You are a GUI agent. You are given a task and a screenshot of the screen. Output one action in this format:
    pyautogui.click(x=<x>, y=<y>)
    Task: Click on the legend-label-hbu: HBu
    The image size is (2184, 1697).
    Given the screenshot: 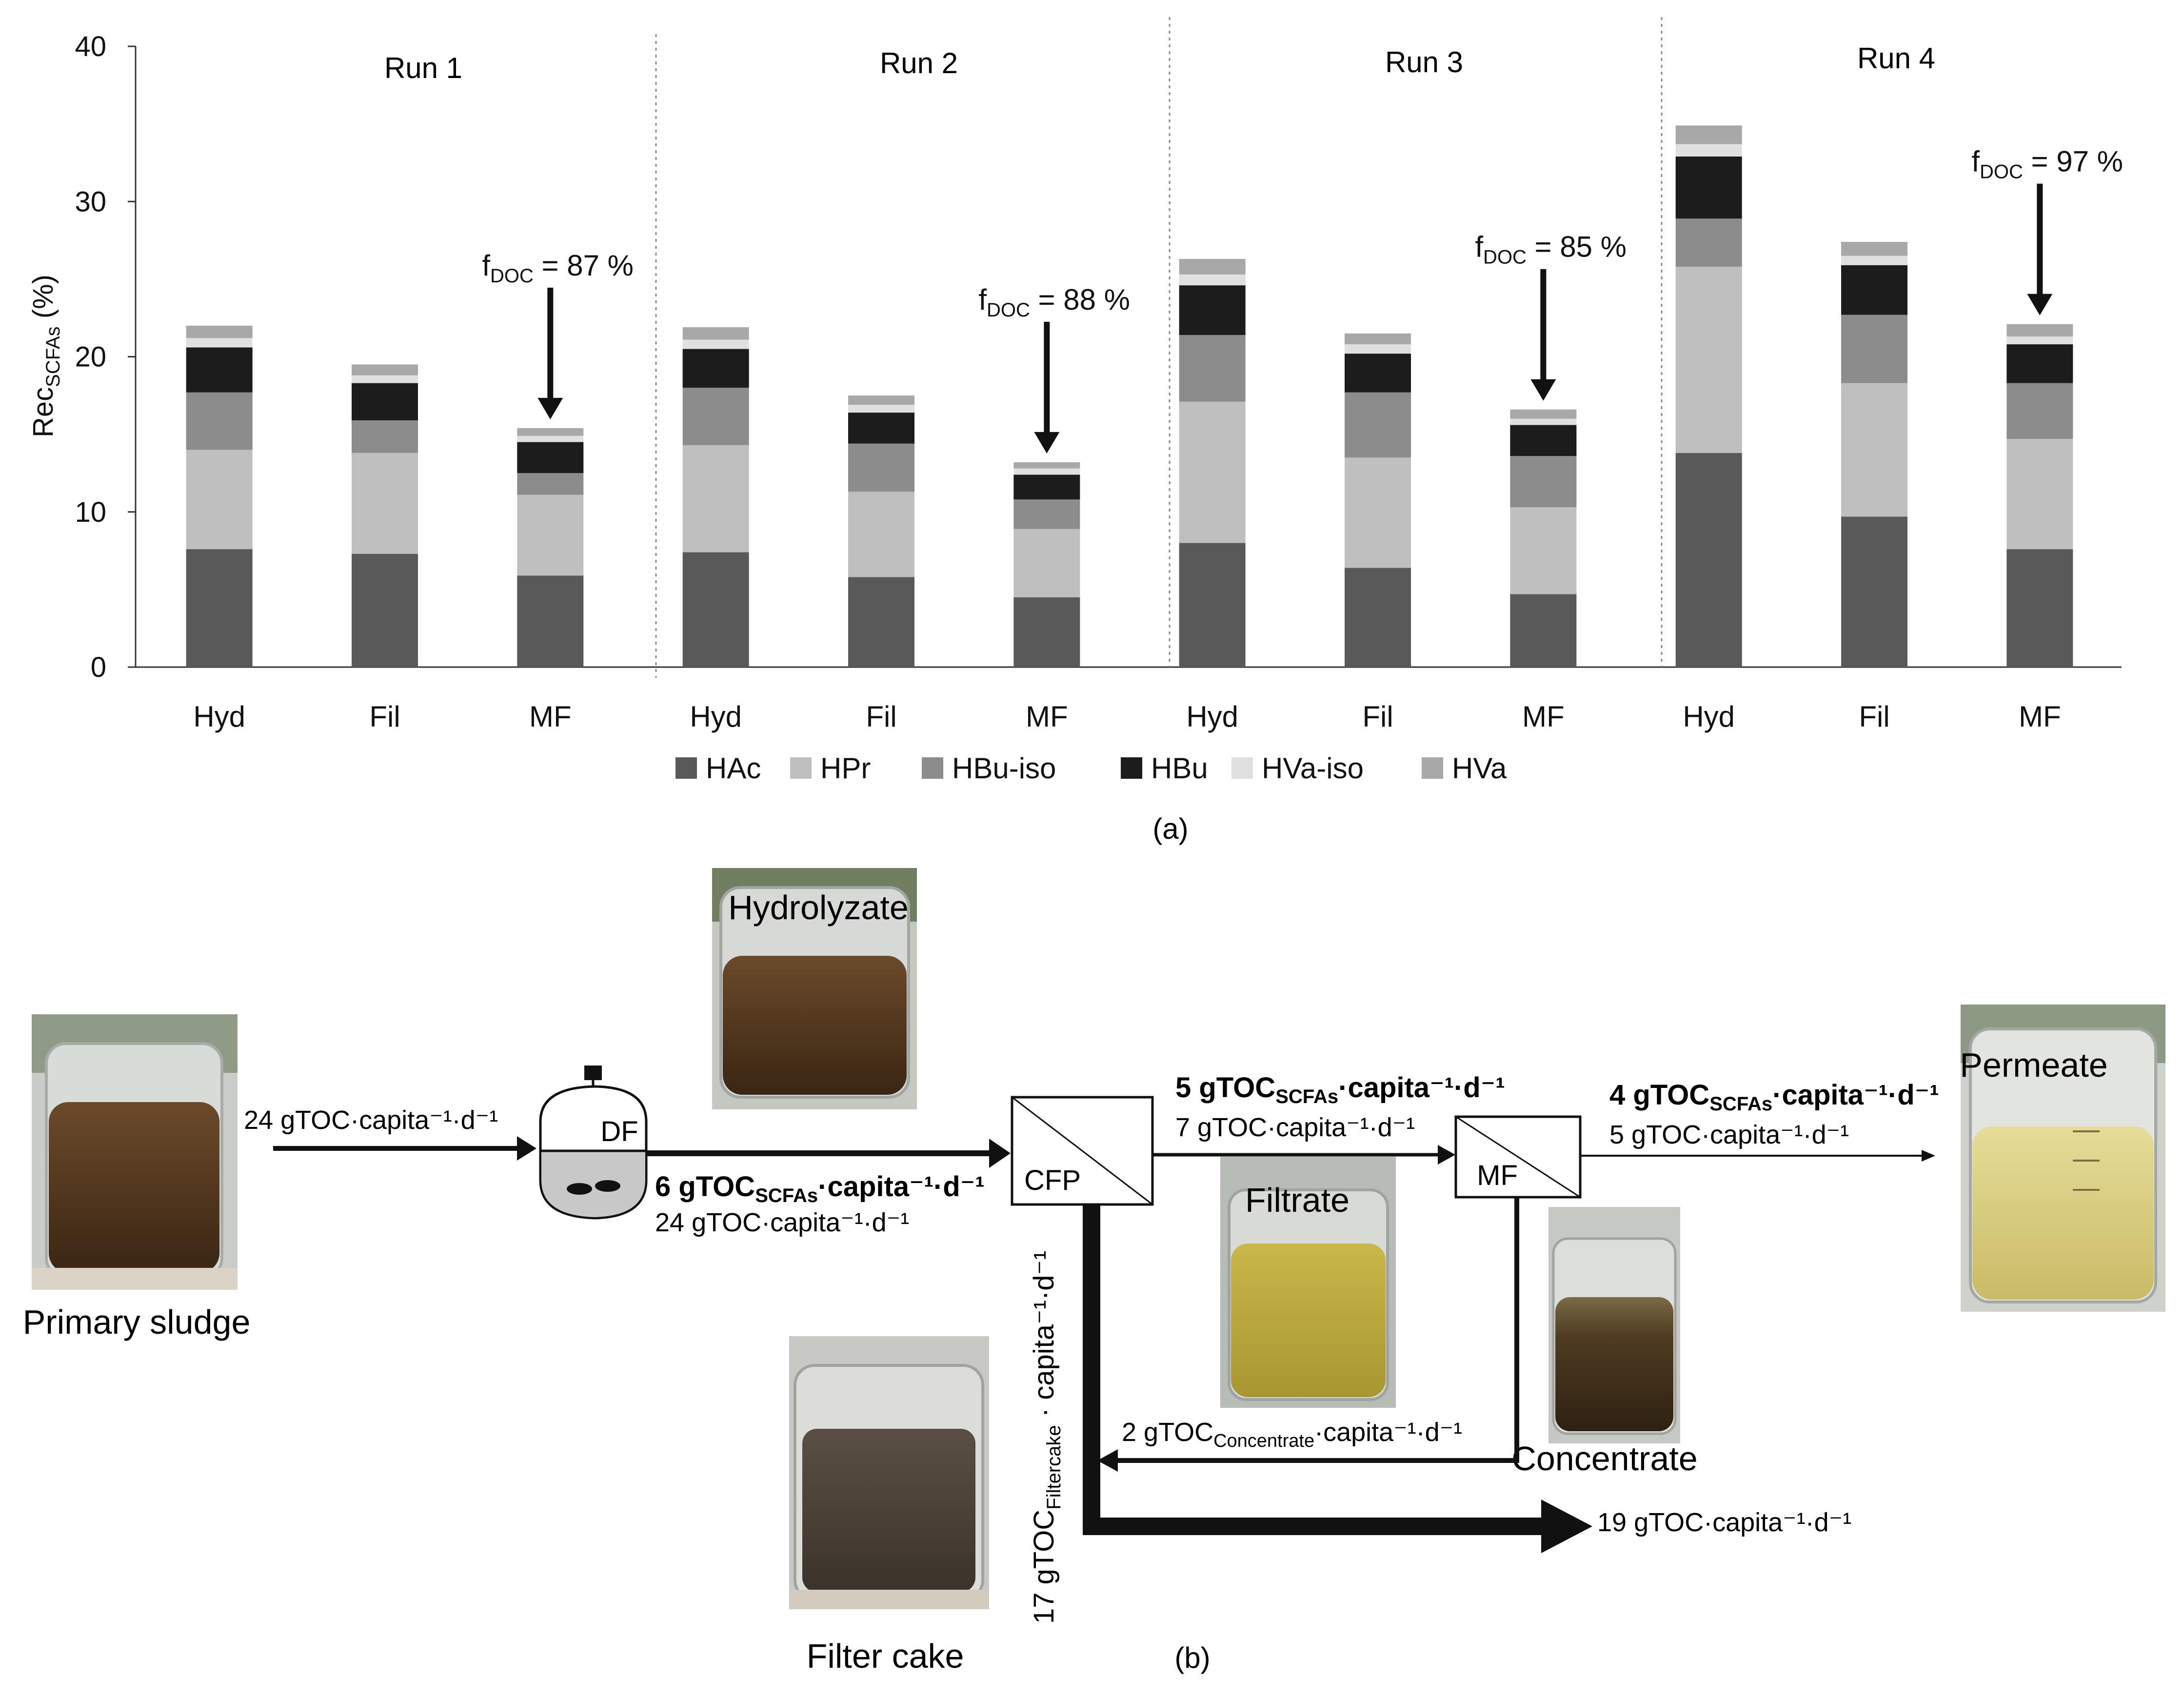 What is the action you would take?
    pyautogui.click(x=1179, y=768)
    